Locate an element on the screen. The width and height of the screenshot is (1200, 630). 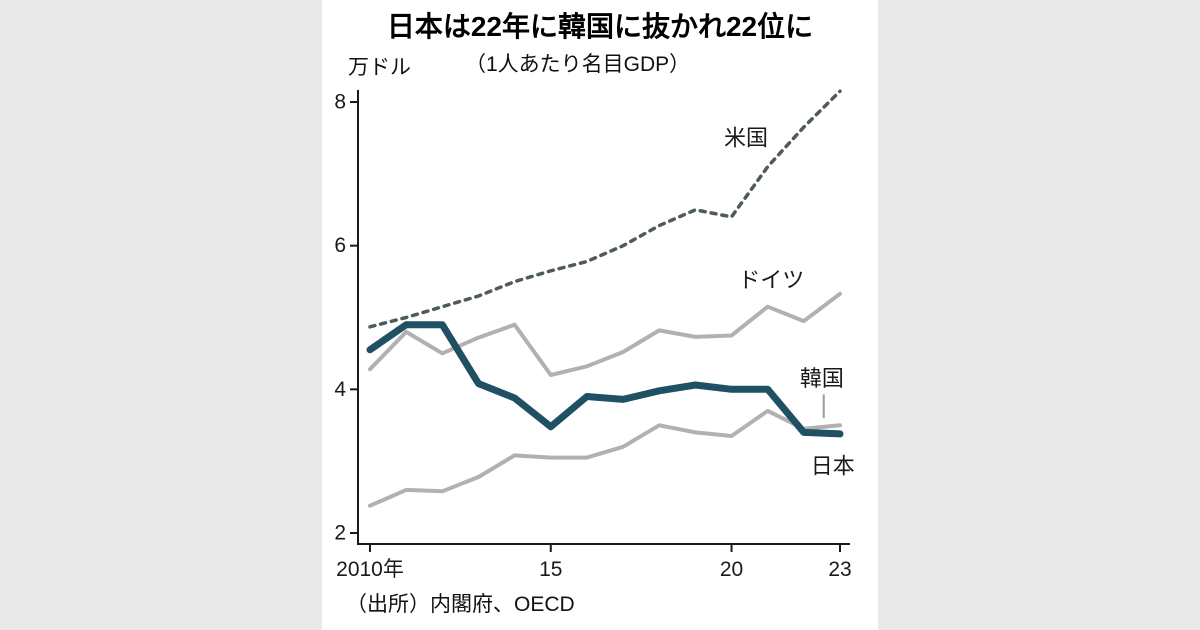
series-japan-line is located at coordinates (605, 379).